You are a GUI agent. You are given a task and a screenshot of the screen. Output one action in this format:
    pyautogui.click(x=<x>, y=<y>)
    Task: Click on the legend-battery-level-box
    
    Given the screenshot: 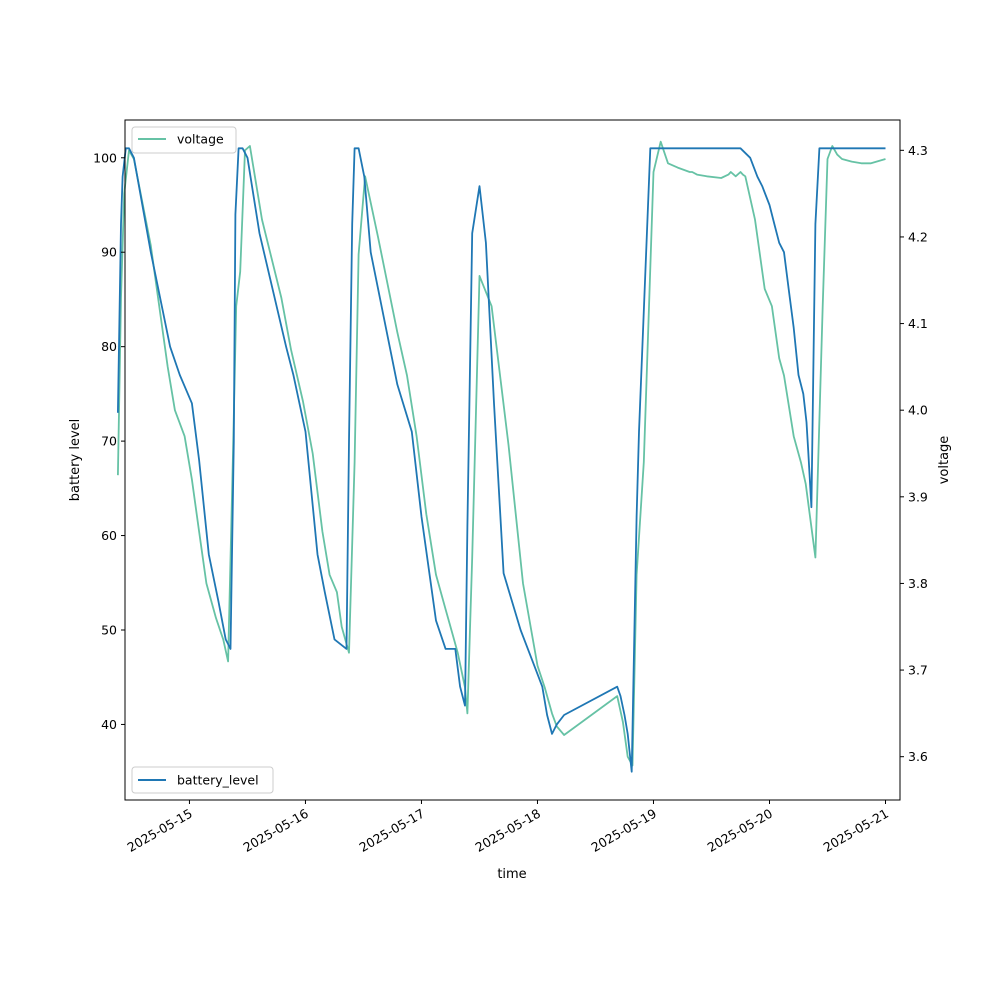 What is the action you would take?
    pyautogui.click(x=202, y=780)
    